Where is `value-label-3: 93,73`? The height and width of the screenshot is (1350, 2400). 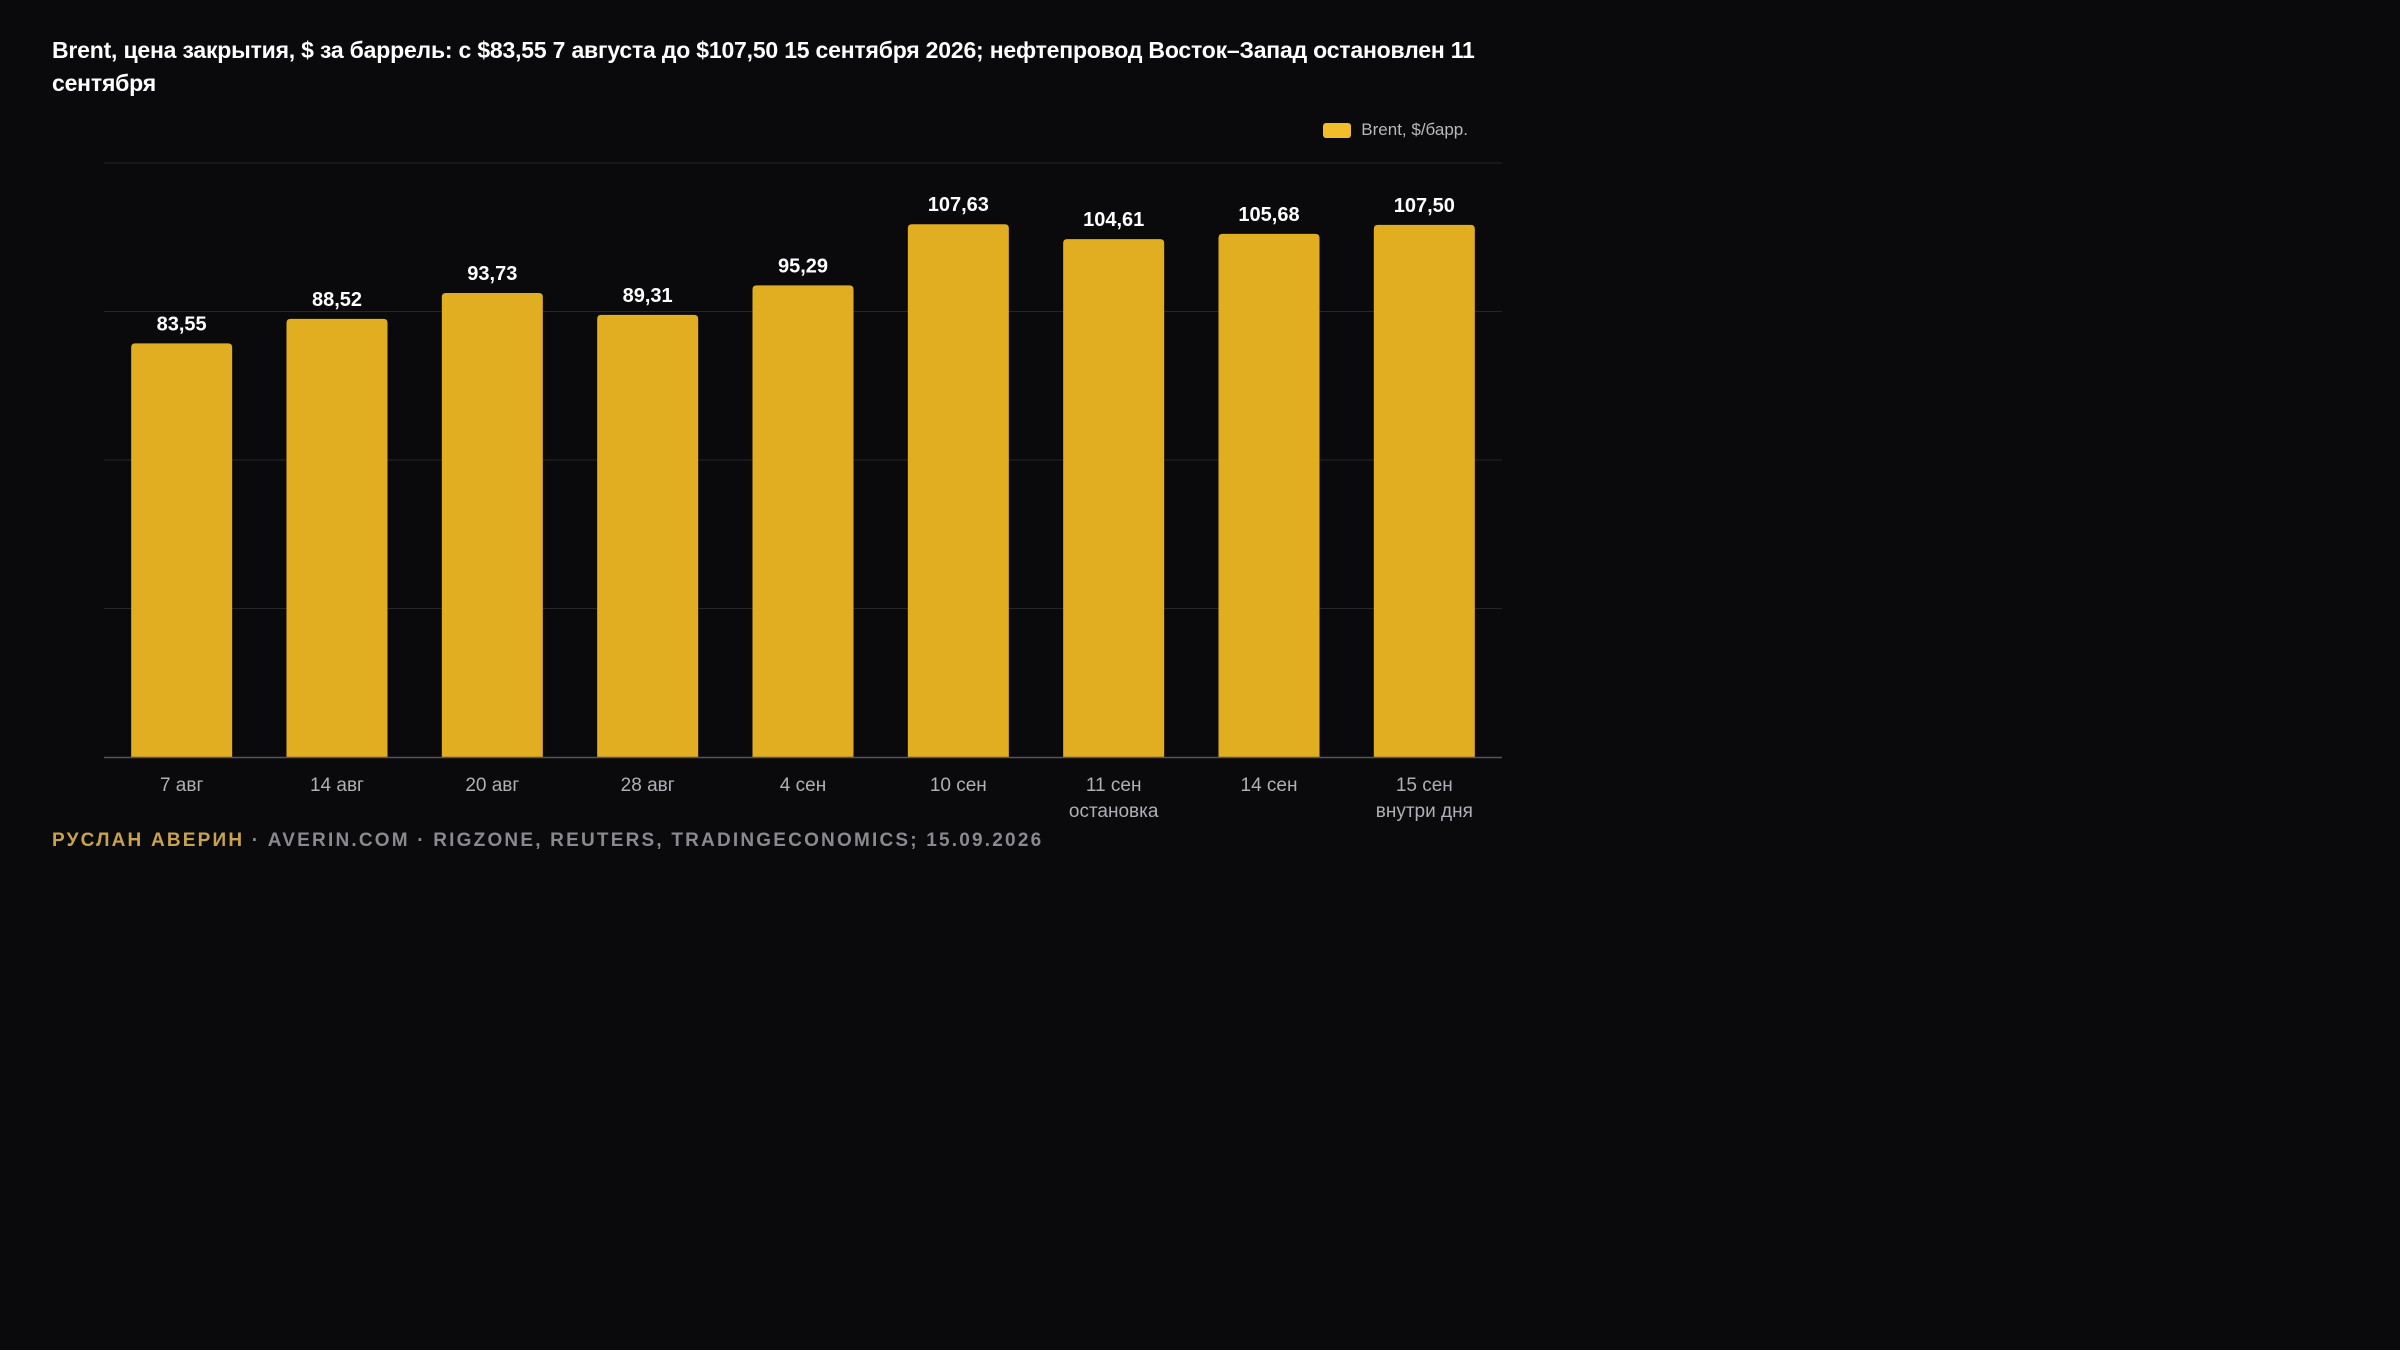
value-label-3: 93,73 is located at coordinates (492, 274).